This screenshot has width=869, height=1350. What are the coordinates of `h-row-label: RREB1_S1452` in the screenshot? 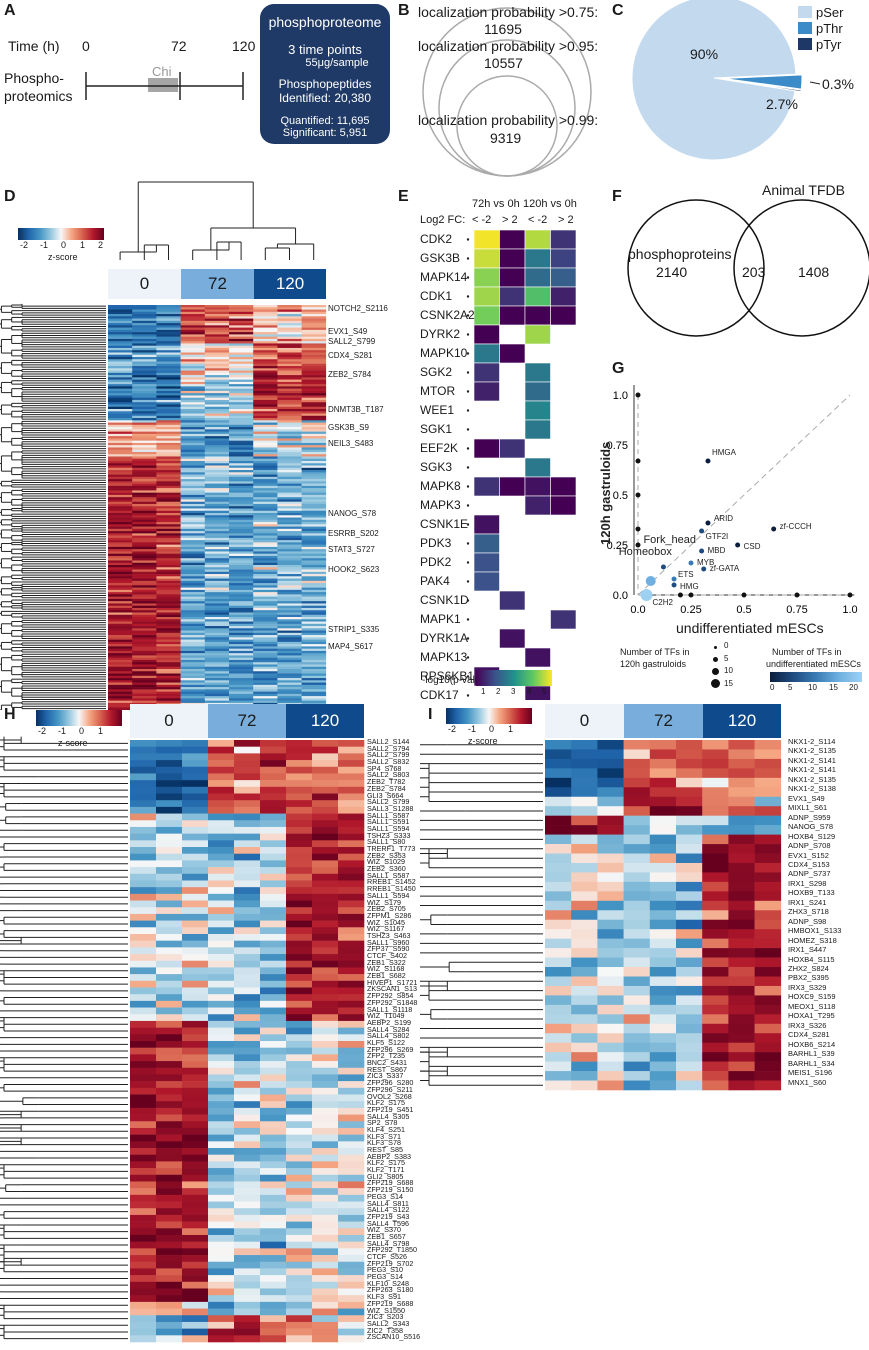 It's located at (391, 882).